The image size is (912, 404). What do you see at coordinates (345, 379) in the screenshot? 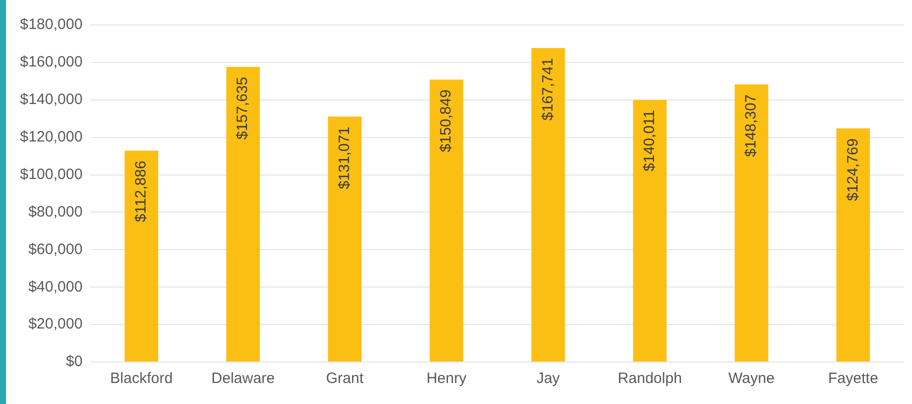
I see `x-tick-label: Grant` at bounding box center [345, 379].